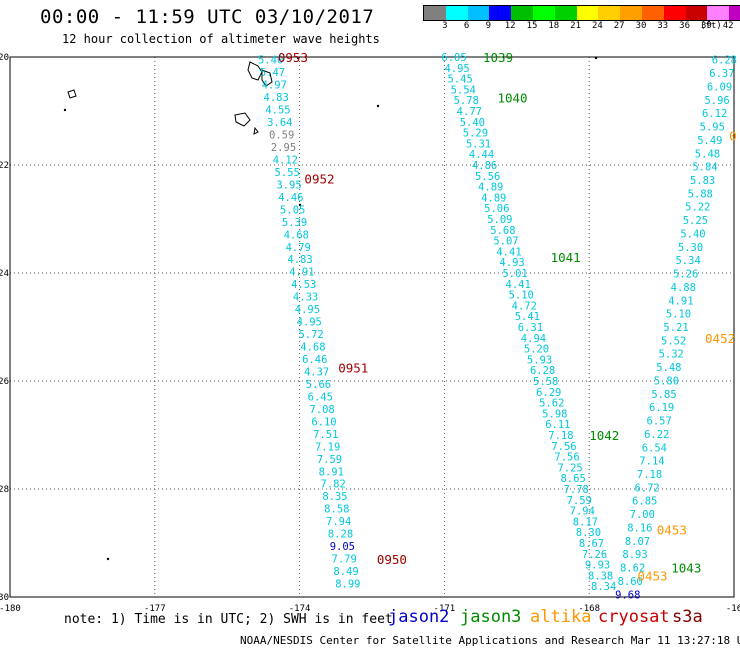 This screenshot has width=740, height=650. What do you see at coordinates (539, 360) in the screenshot?
I see `wave-height-value: 5.93` at bounding box center [539, 360].